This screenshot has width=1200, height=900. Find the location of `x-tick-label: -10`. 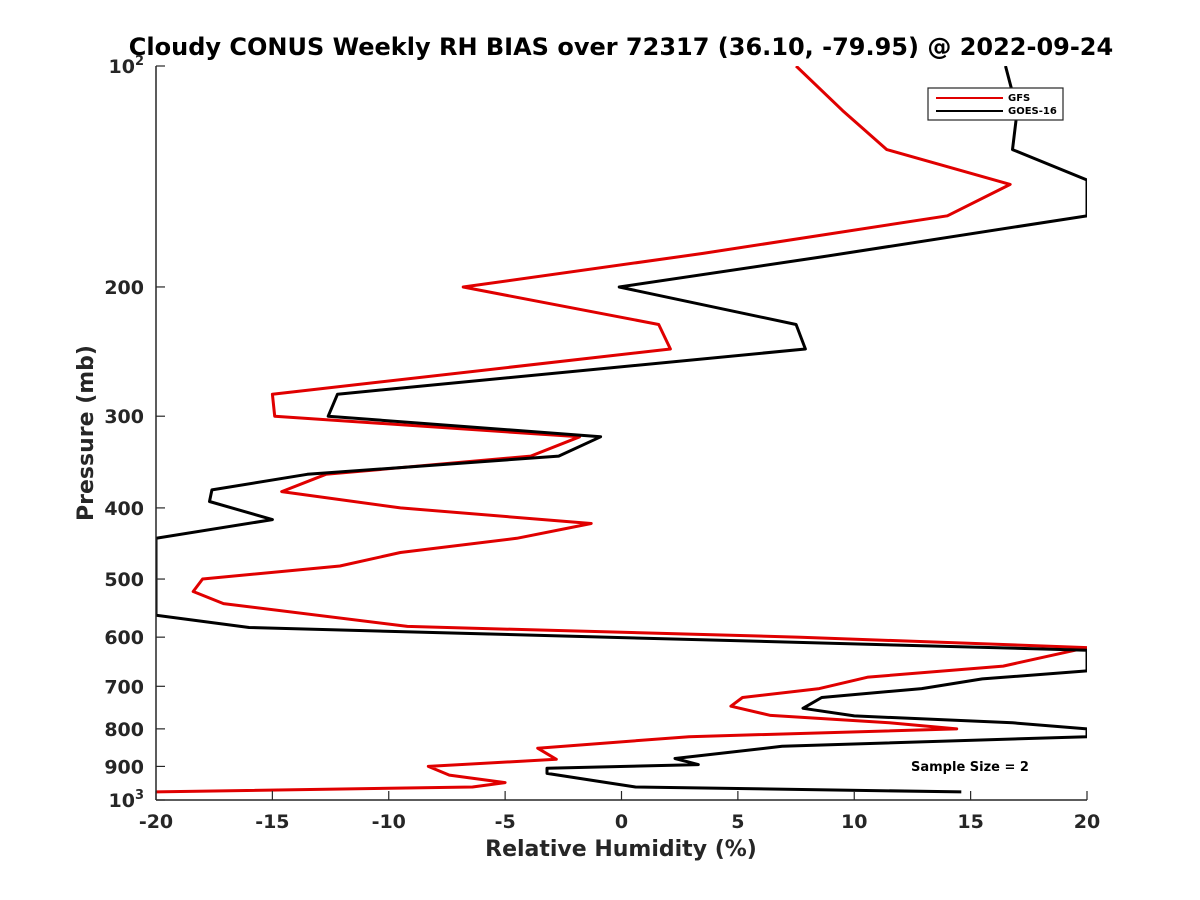

x-tick-label: -10 is located at coordinates (389, 822).